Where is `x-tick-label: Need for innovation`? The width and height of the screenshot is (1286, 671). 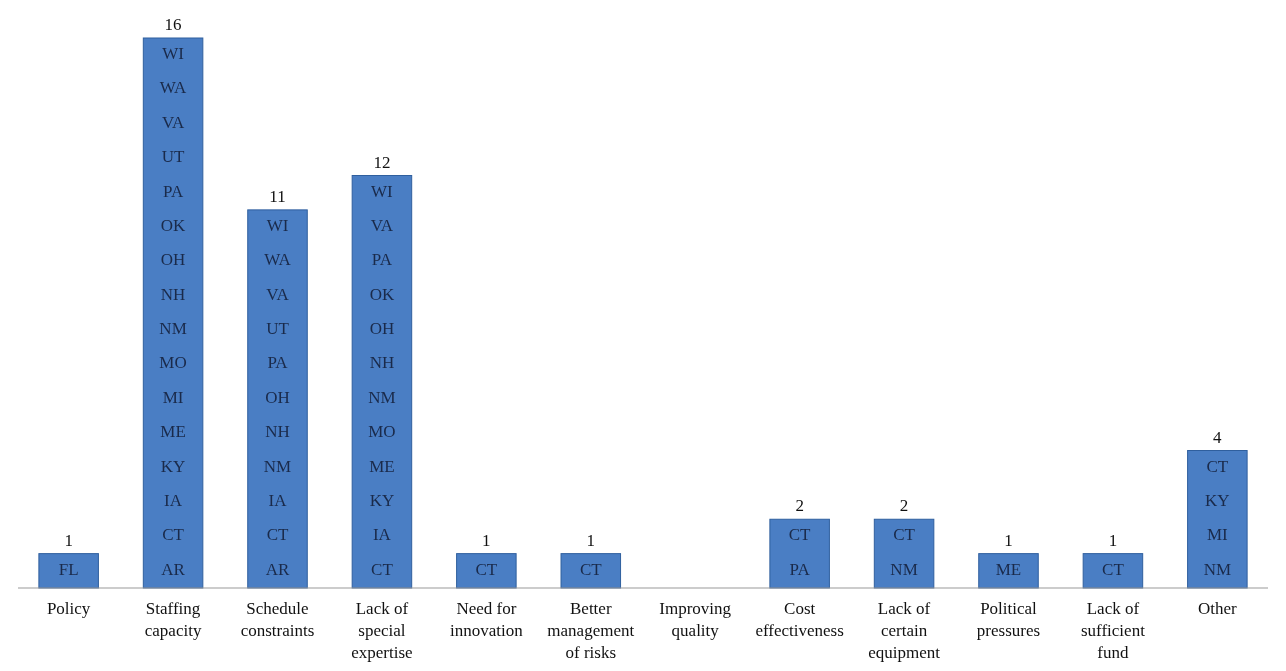
x-tick-label: Need for innovation is located at coordinates (487, 619).